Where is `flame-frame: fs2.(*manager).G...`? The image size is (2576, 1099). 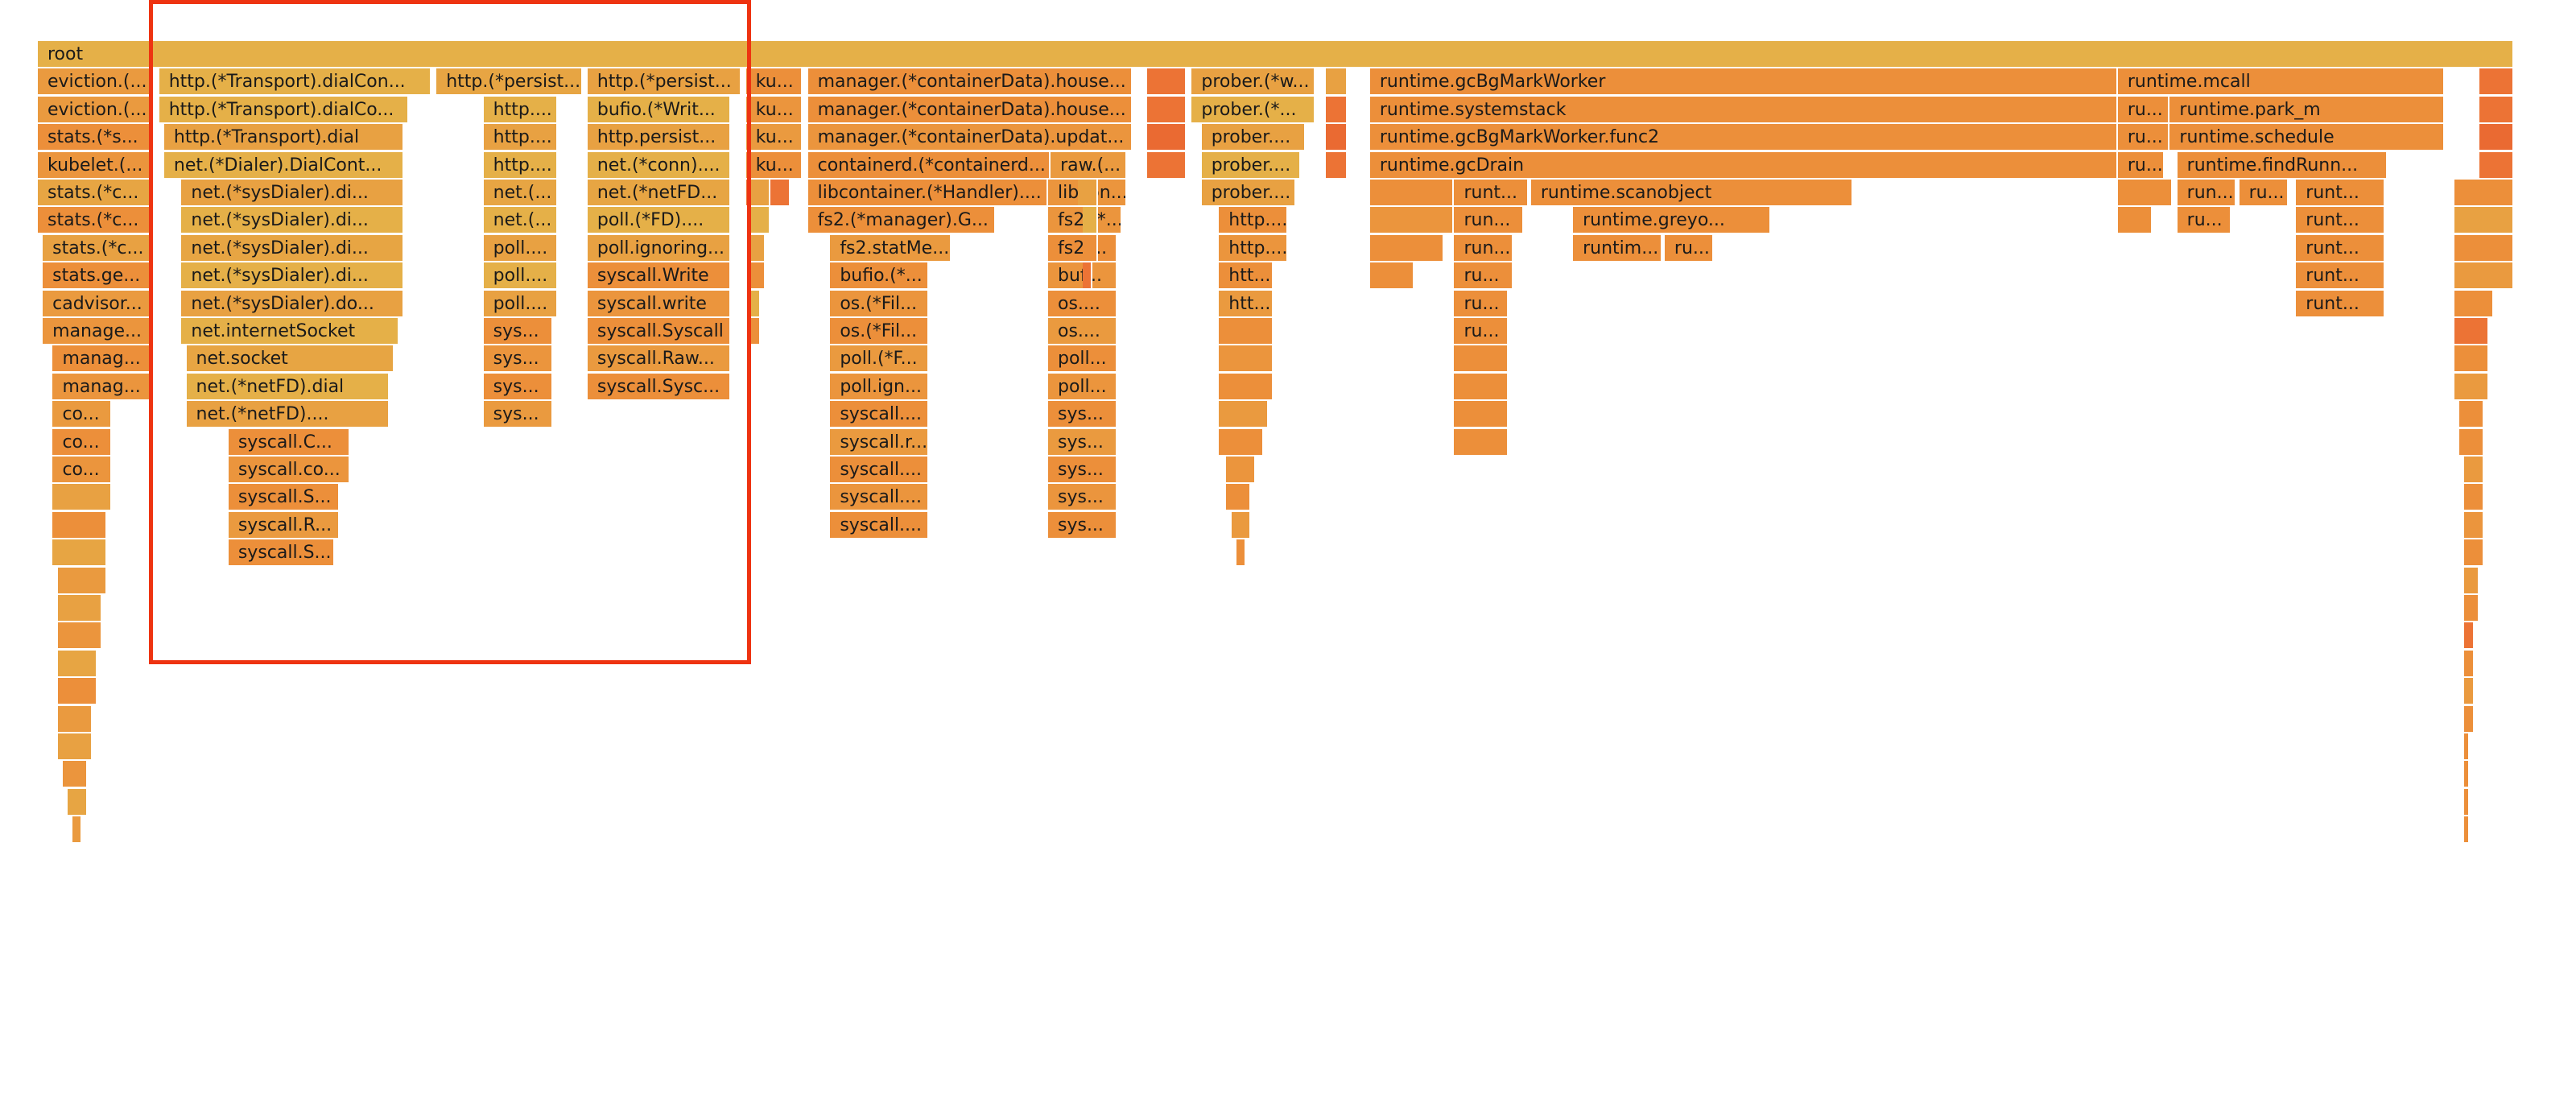 flame-frame: fs2.(*manager).G... is located at coordinates (902, 220).